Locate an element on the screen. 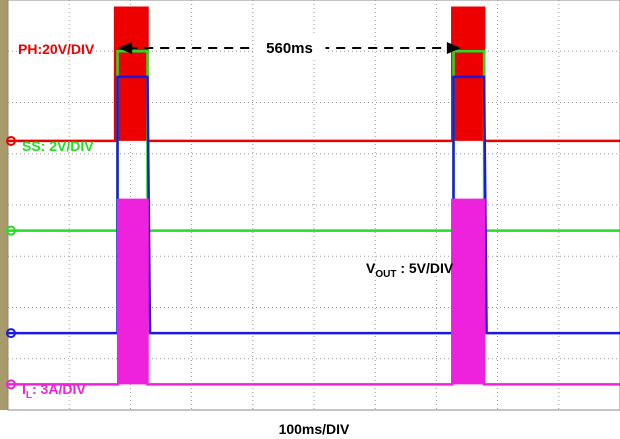 The height and width of the screenshot is (439, 620). annotation-text-bg is located at coordinates (289, 47).